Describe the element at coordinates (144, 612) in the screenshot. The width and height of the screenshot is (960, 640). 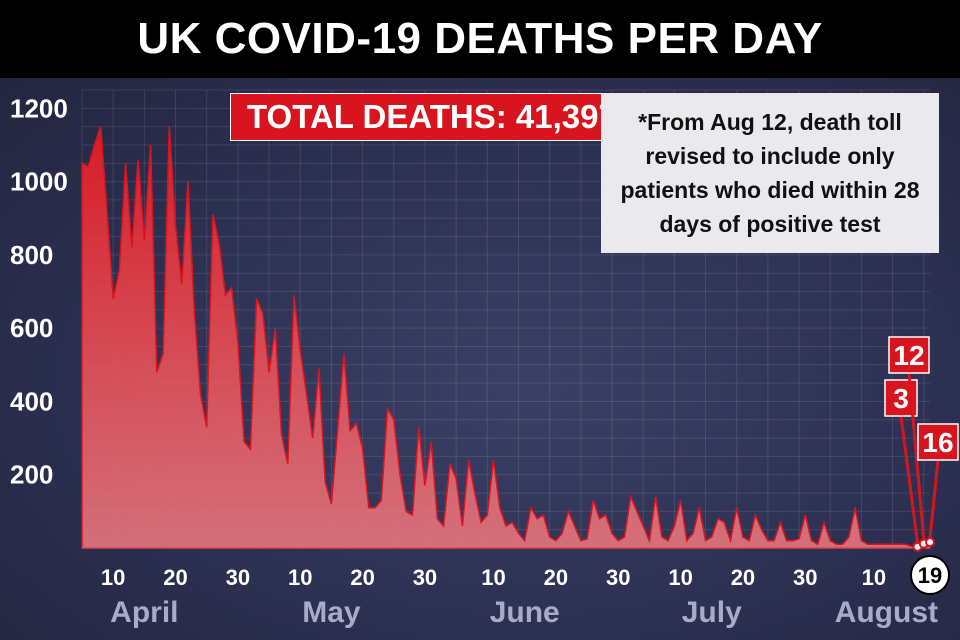
I see `month-label: April` at that location.